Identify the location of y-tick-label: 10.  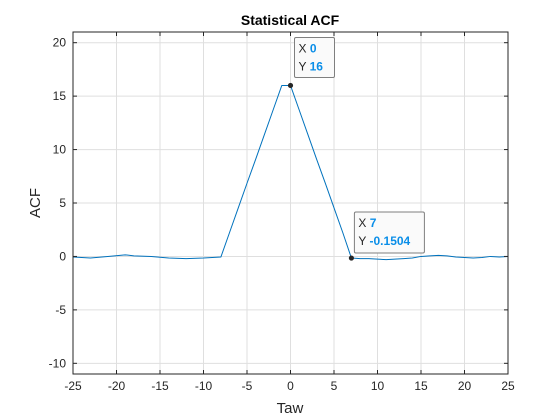
(60, 150).